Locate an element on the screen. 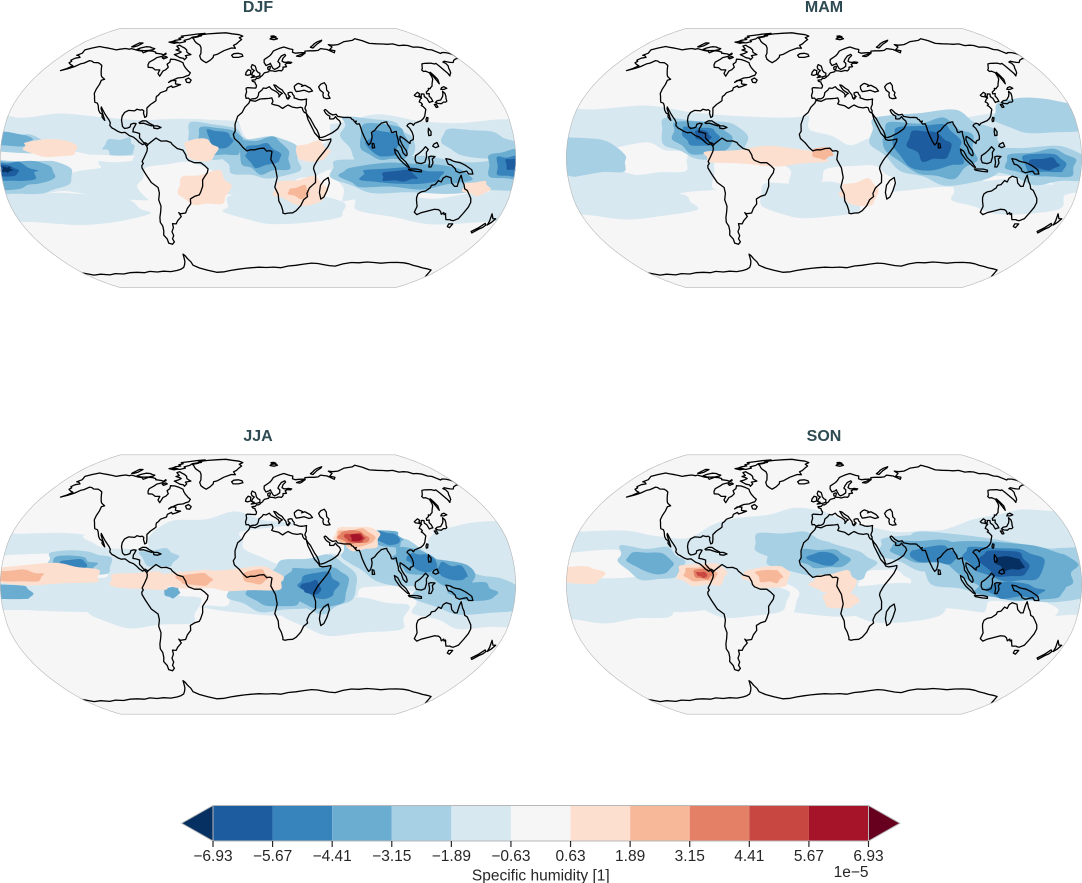  svg-text: 1e−5 is located at coordinates (851, 872).